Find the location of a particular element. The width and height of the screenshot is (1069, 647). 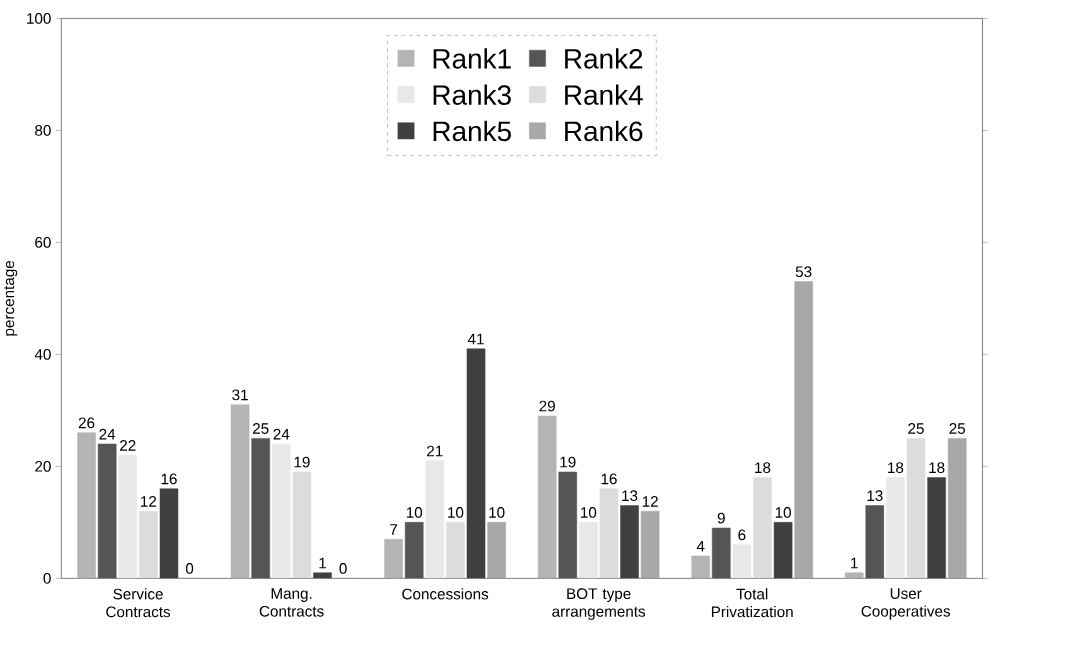

data-label: 21 is located at coordinates (435, 451).